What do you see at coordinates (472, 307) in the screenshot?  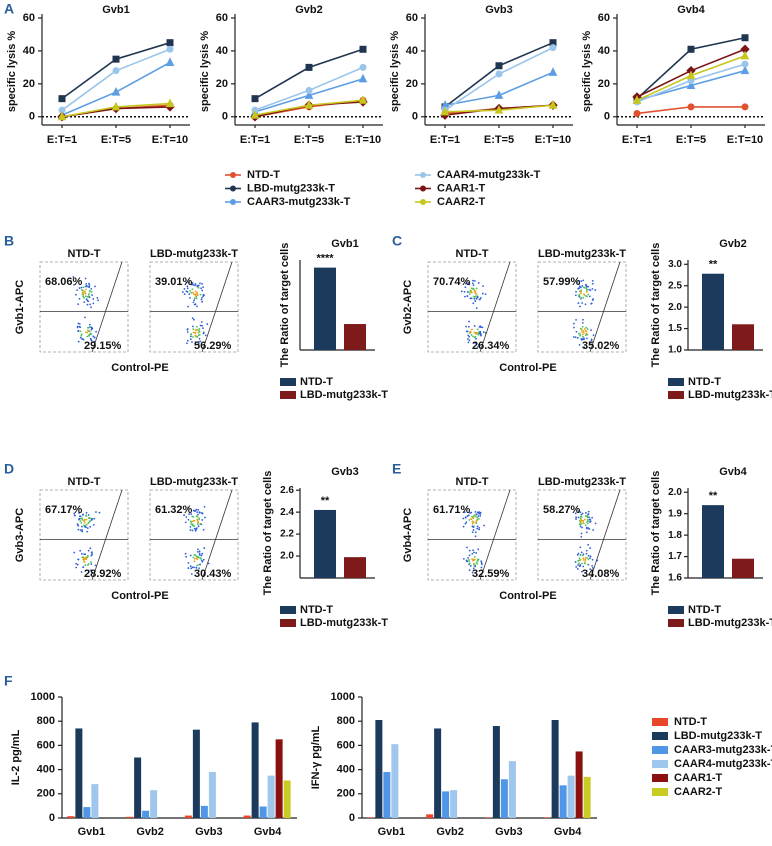 I see `flow-frame` at bounding box center [472, 307].